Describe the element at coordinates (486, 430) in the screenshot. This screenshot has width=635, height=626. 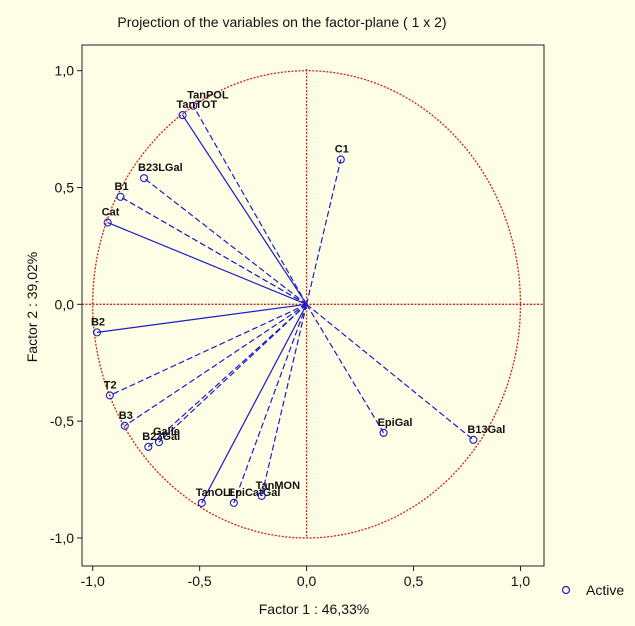
I see `point-label-b13gal: B13Gal` at that location.